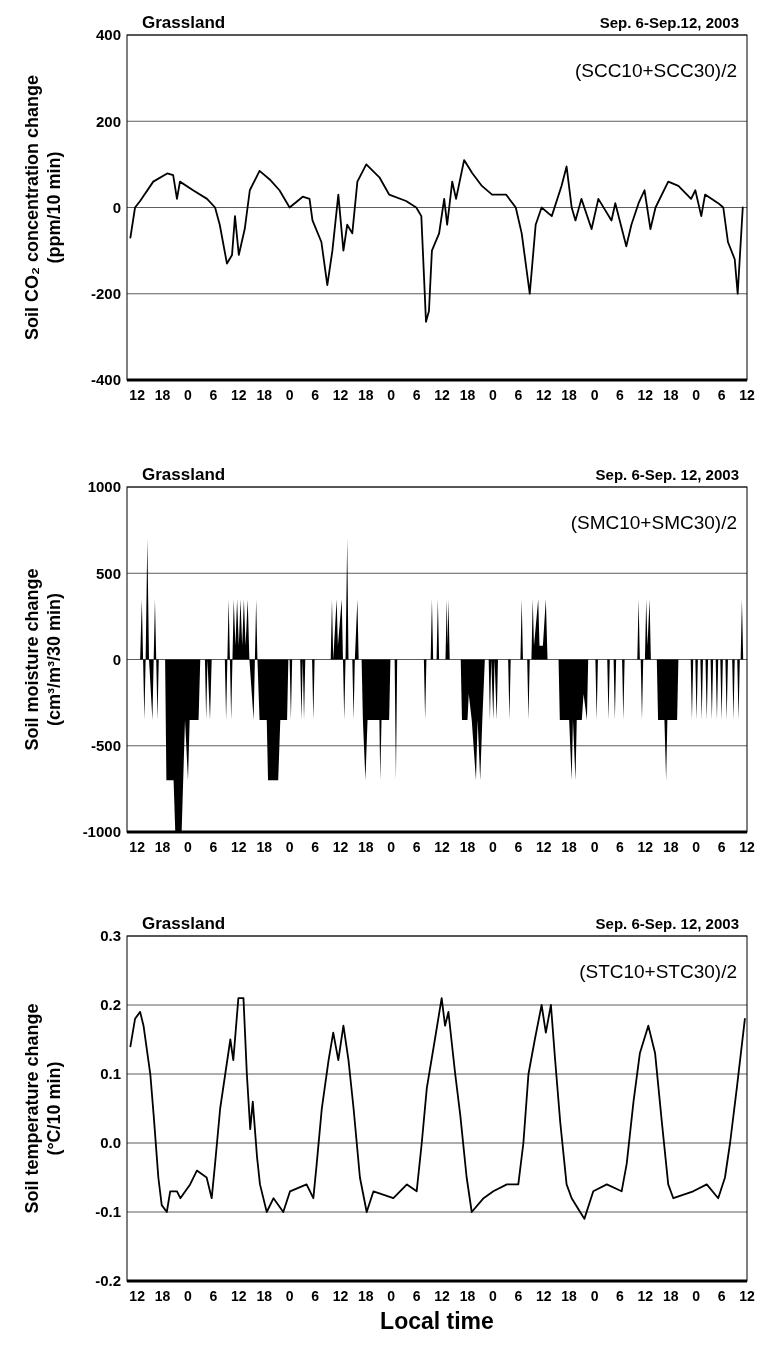 Image resolution: width=759 pixels, height=1345 pixels. What do you see at coordinates (43, 659) in the screenshot?
I see `y-axis-title: Soil moisture change (cm³/m³/30 min)` at bounding box center [43, 659].